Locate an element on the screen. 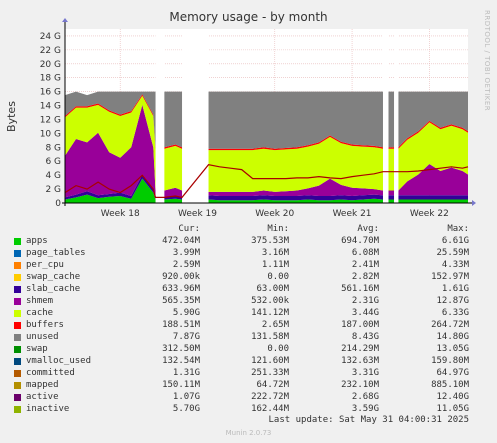 The image size is (497, 443). legend-header: Cur: Min: Avg: Max: is located at coordinates (248, 230).